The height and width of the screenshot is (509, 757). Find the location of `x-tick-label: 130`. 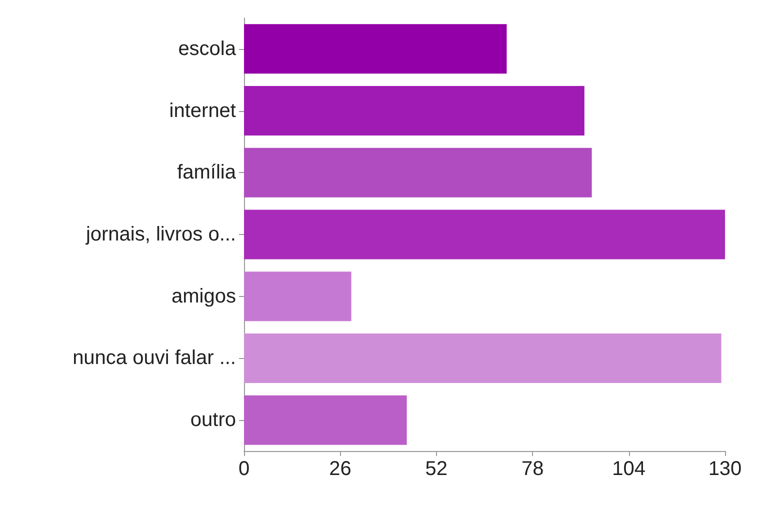

x-tick-label: 130 is located at coordinates (725, 469).